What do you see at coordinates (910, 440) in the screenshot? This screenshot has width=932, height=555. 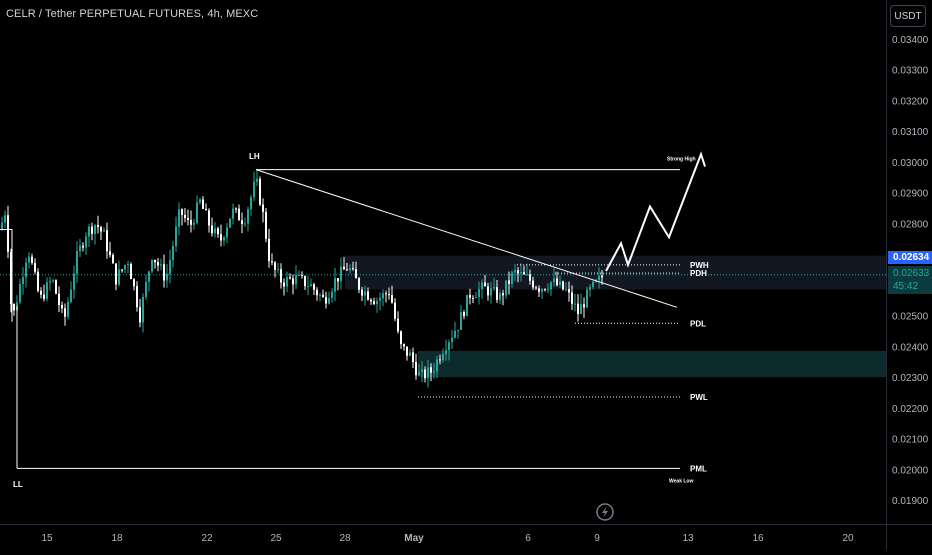 I see `price-tick-label: 0.02100` at bounding box center [910, 440].